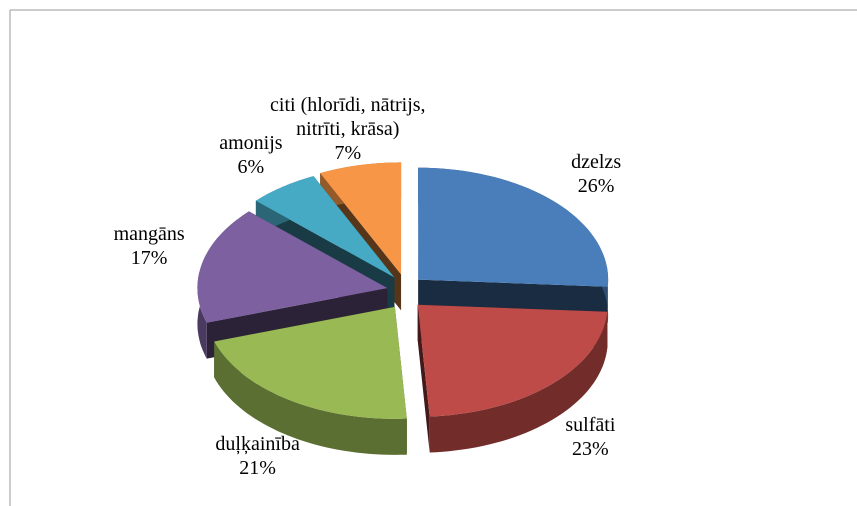 The image size is (857, 506). I want to click on data-label: sulfāti 23%, so click(590, 437).